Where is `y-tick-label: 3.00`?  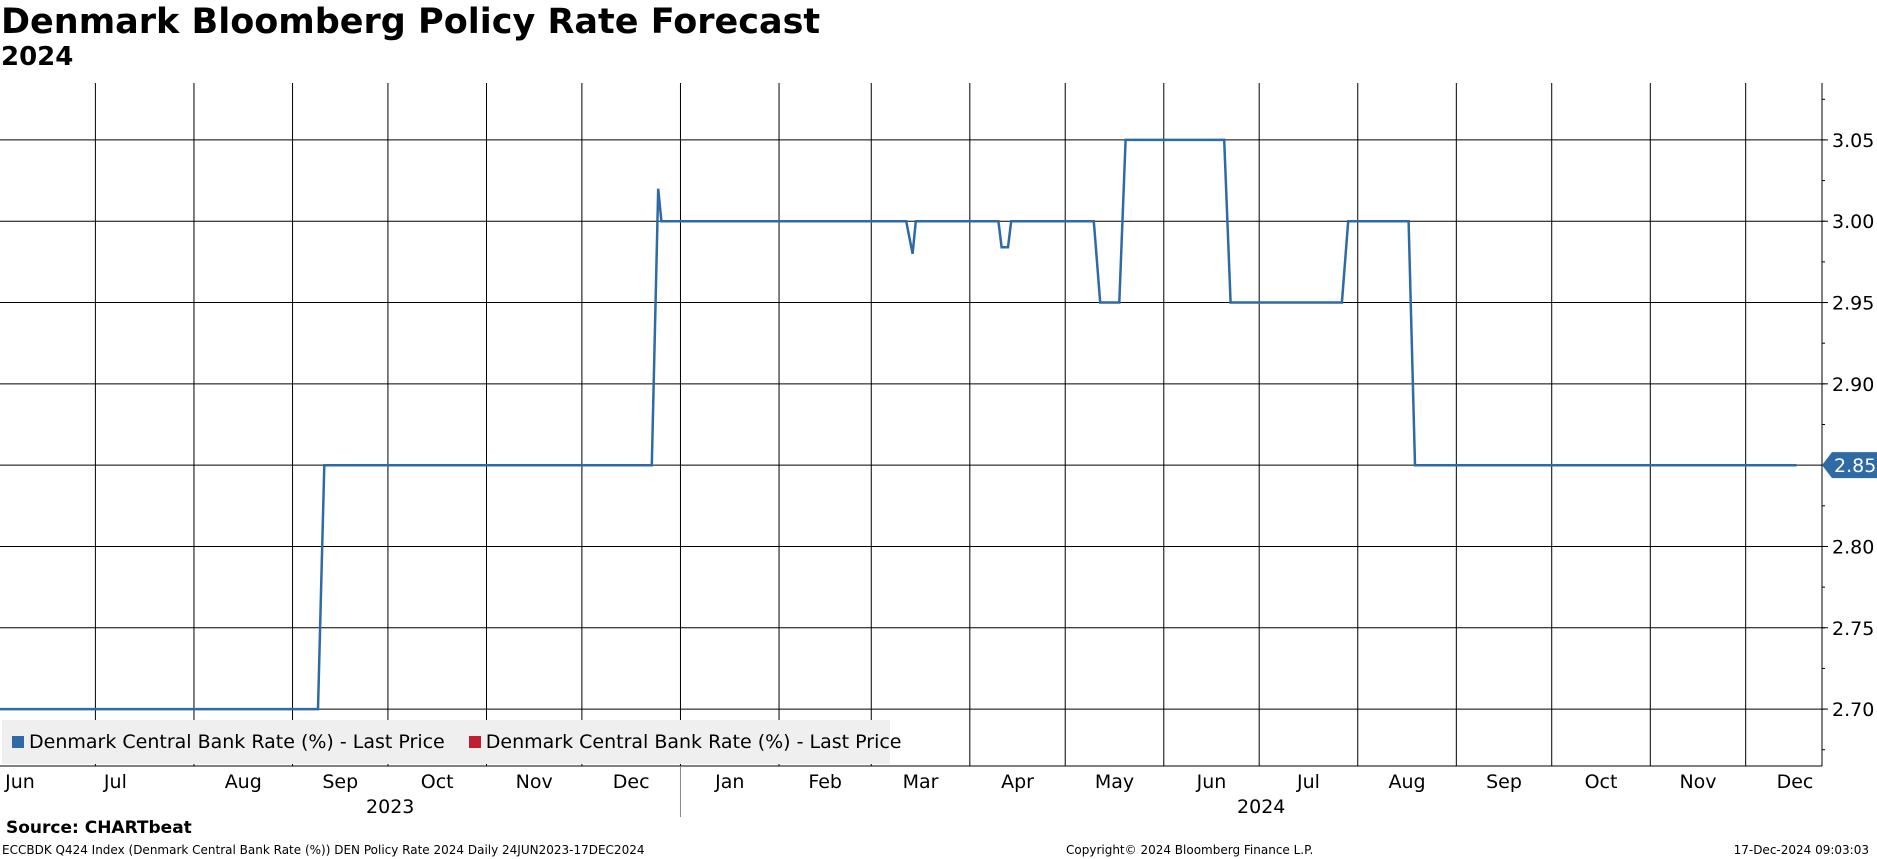
y-tick-label: 3.00 is located at coordinates (1853, 222).